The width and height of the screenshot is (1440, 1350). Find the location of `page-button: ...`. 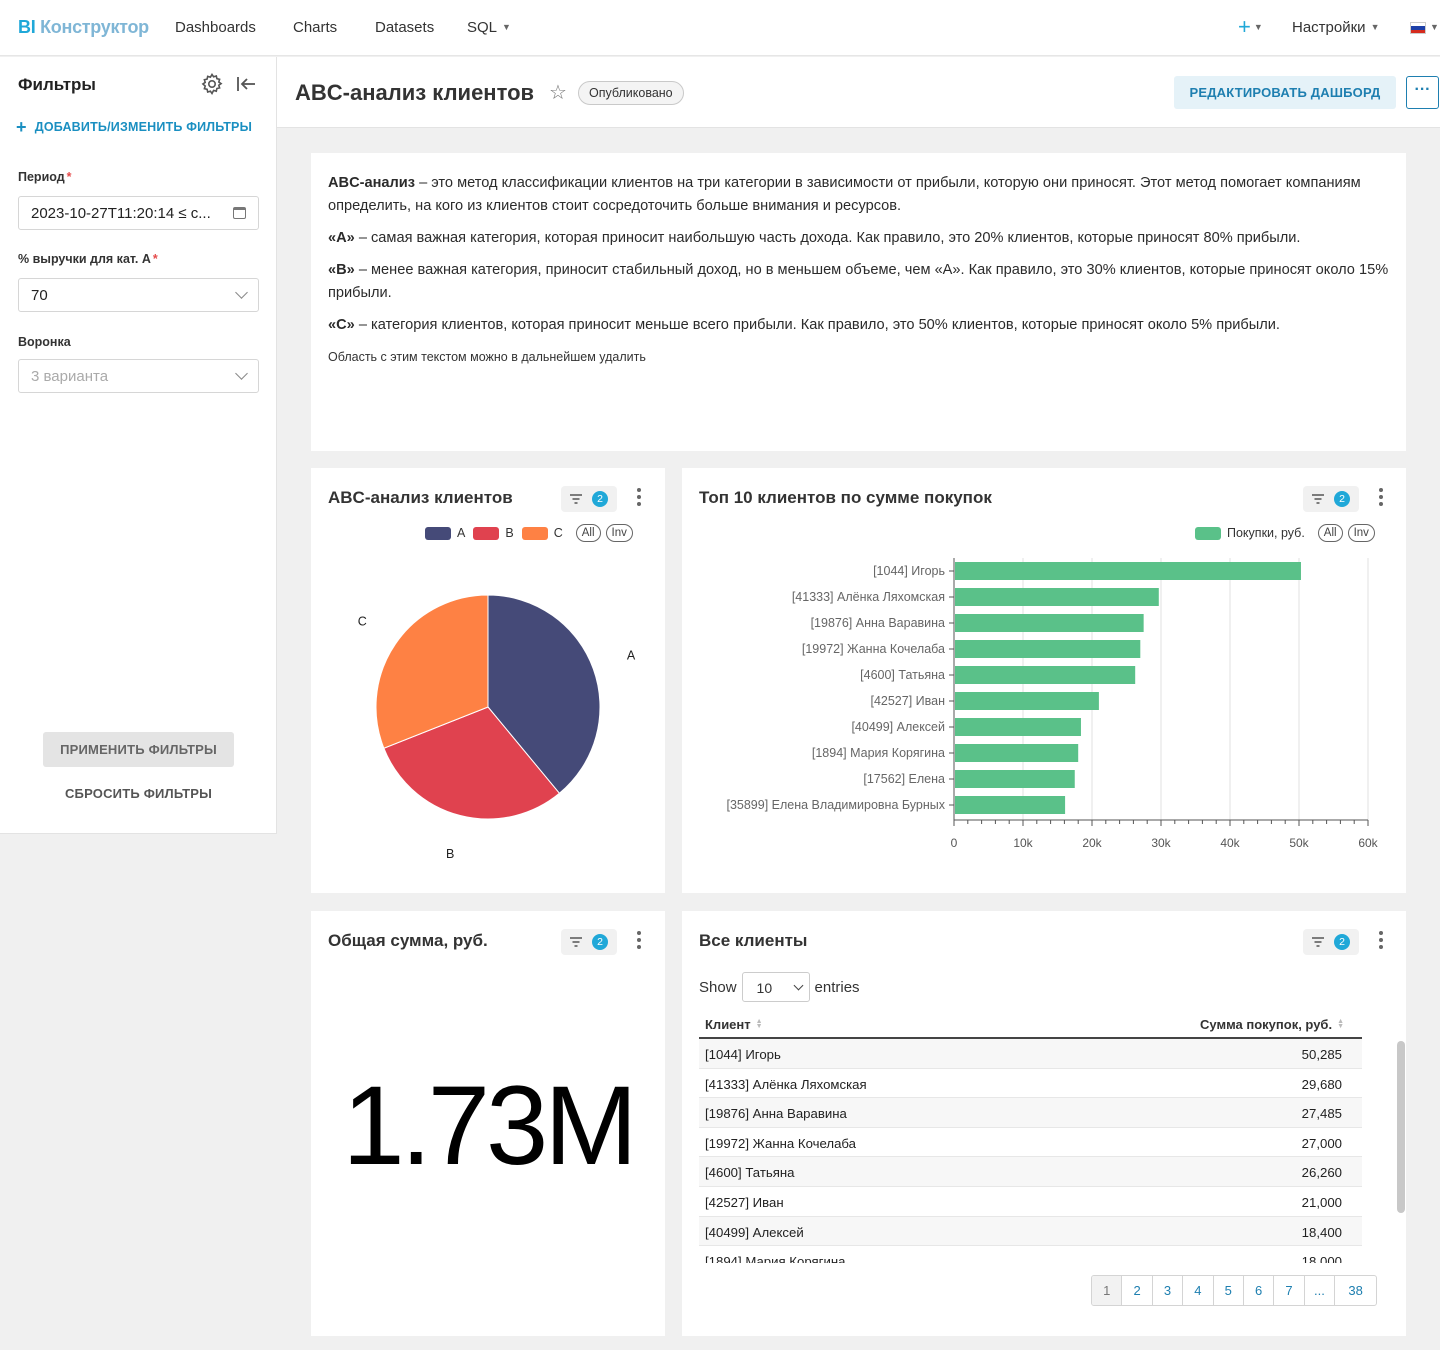

page-button: ... is located at coordinates (1320, 1290).